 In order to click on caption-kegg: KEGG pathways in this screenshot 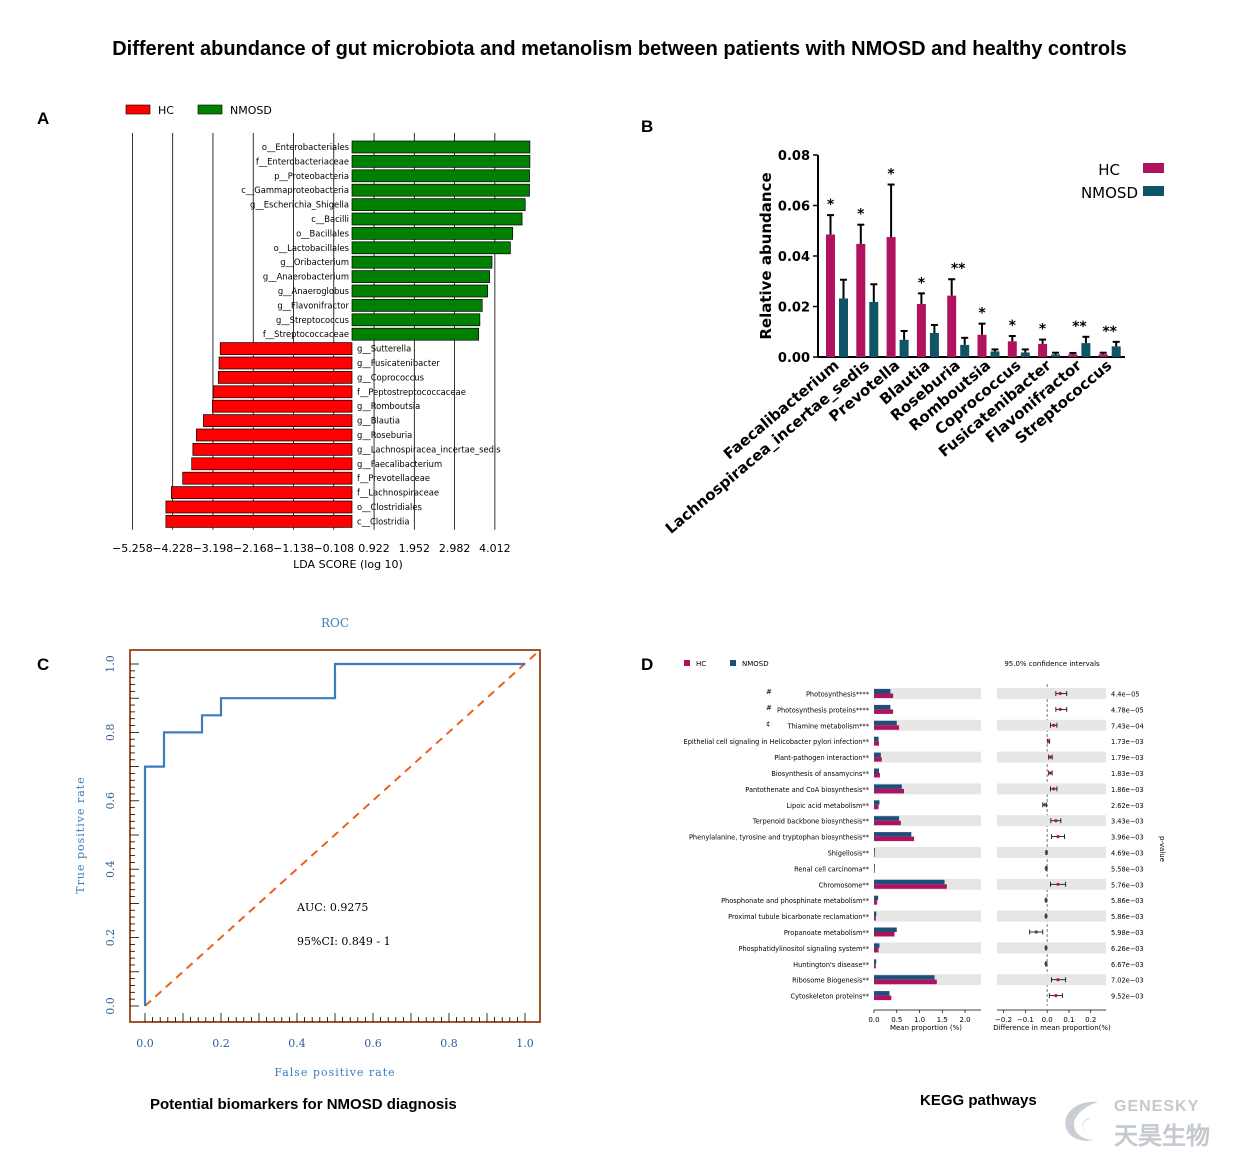, I will do `click(978, 1100)`.